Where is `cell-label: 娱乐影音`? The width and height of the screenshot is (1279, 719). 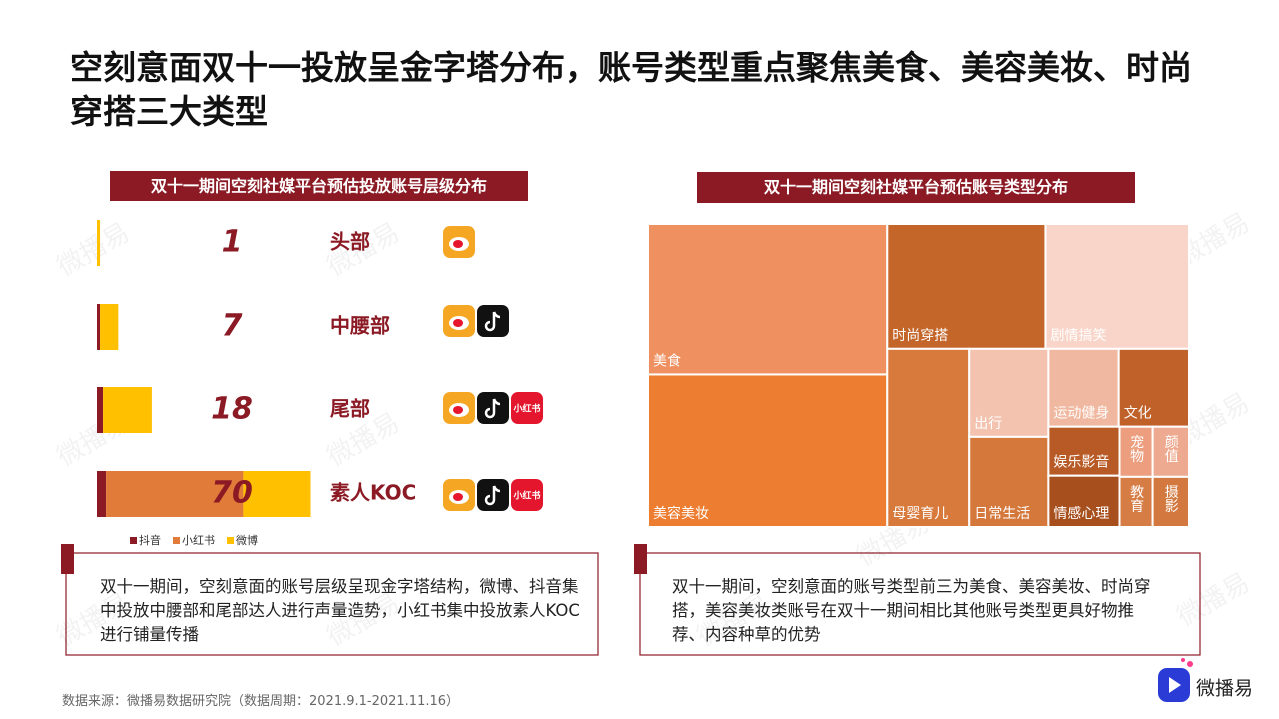
cell-label: 娱乐影音 is located at coordinates (1081, 462).